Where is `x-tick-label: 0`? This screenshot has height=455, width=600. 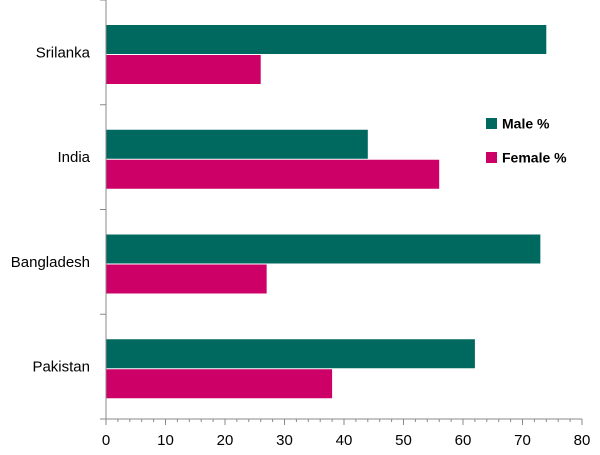 x-tick-label: 0 is located at coordinates (106, 440).